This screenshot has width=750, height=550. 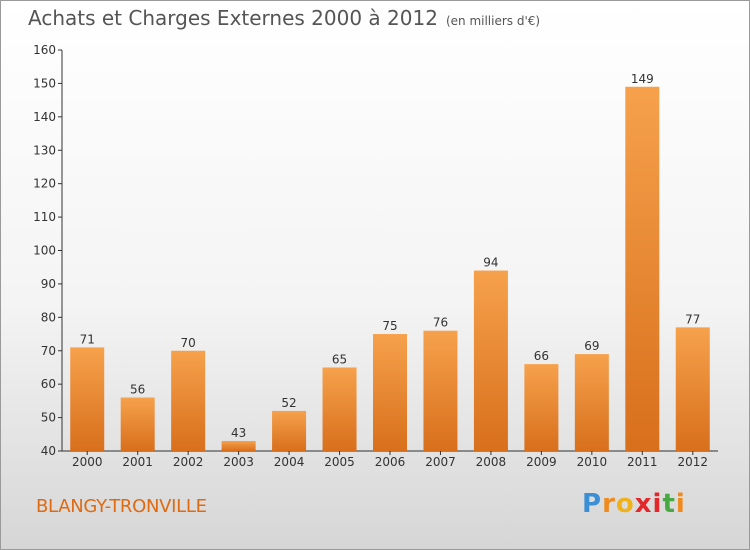 I want to click on x-tick-label: 2007, so click(x=440, y=462).